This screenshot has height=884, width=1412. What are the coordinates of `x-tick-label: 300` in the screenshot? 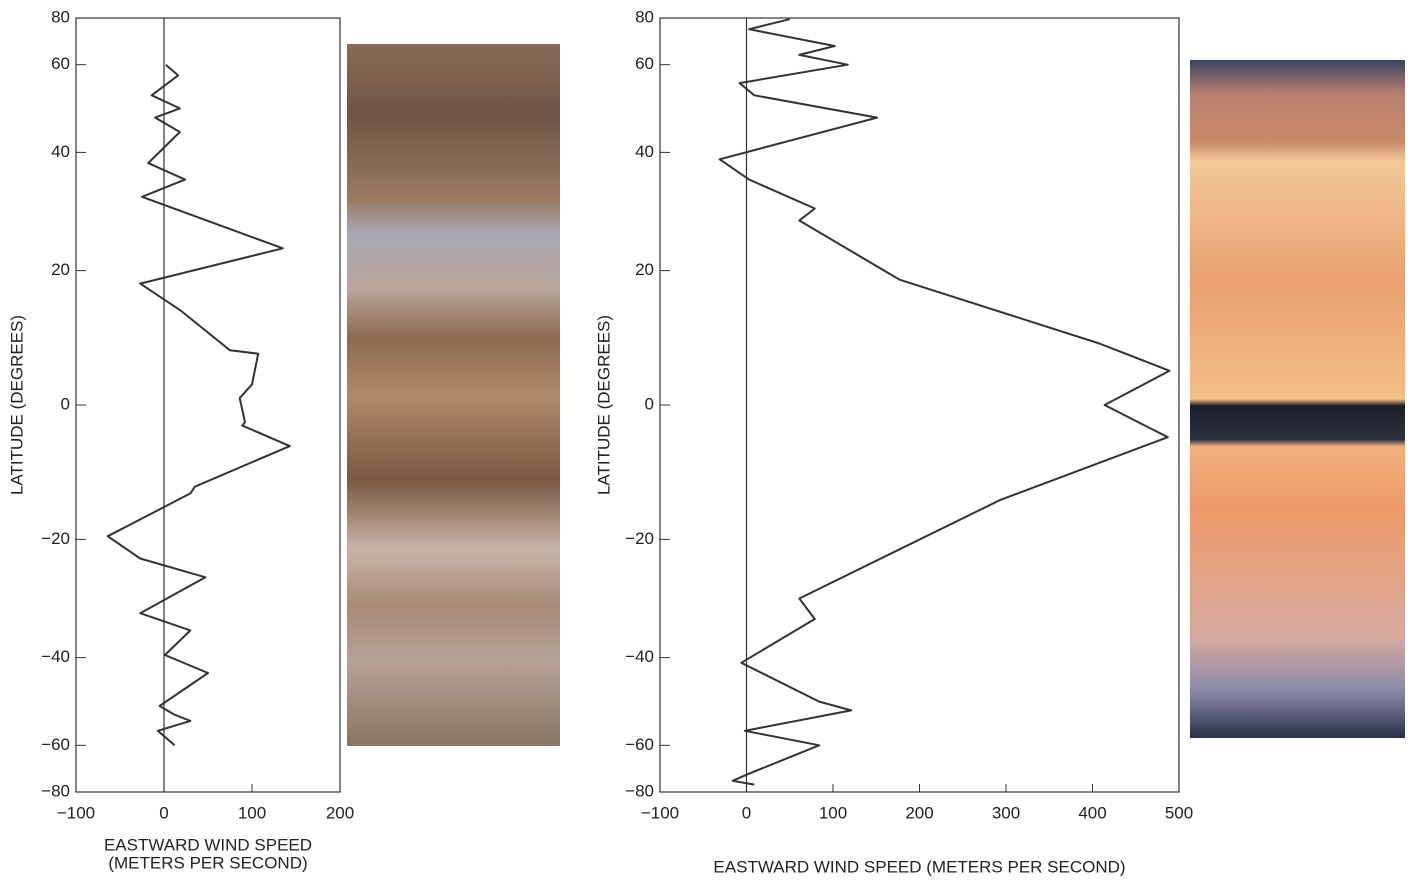 It's located at (1006, 812).